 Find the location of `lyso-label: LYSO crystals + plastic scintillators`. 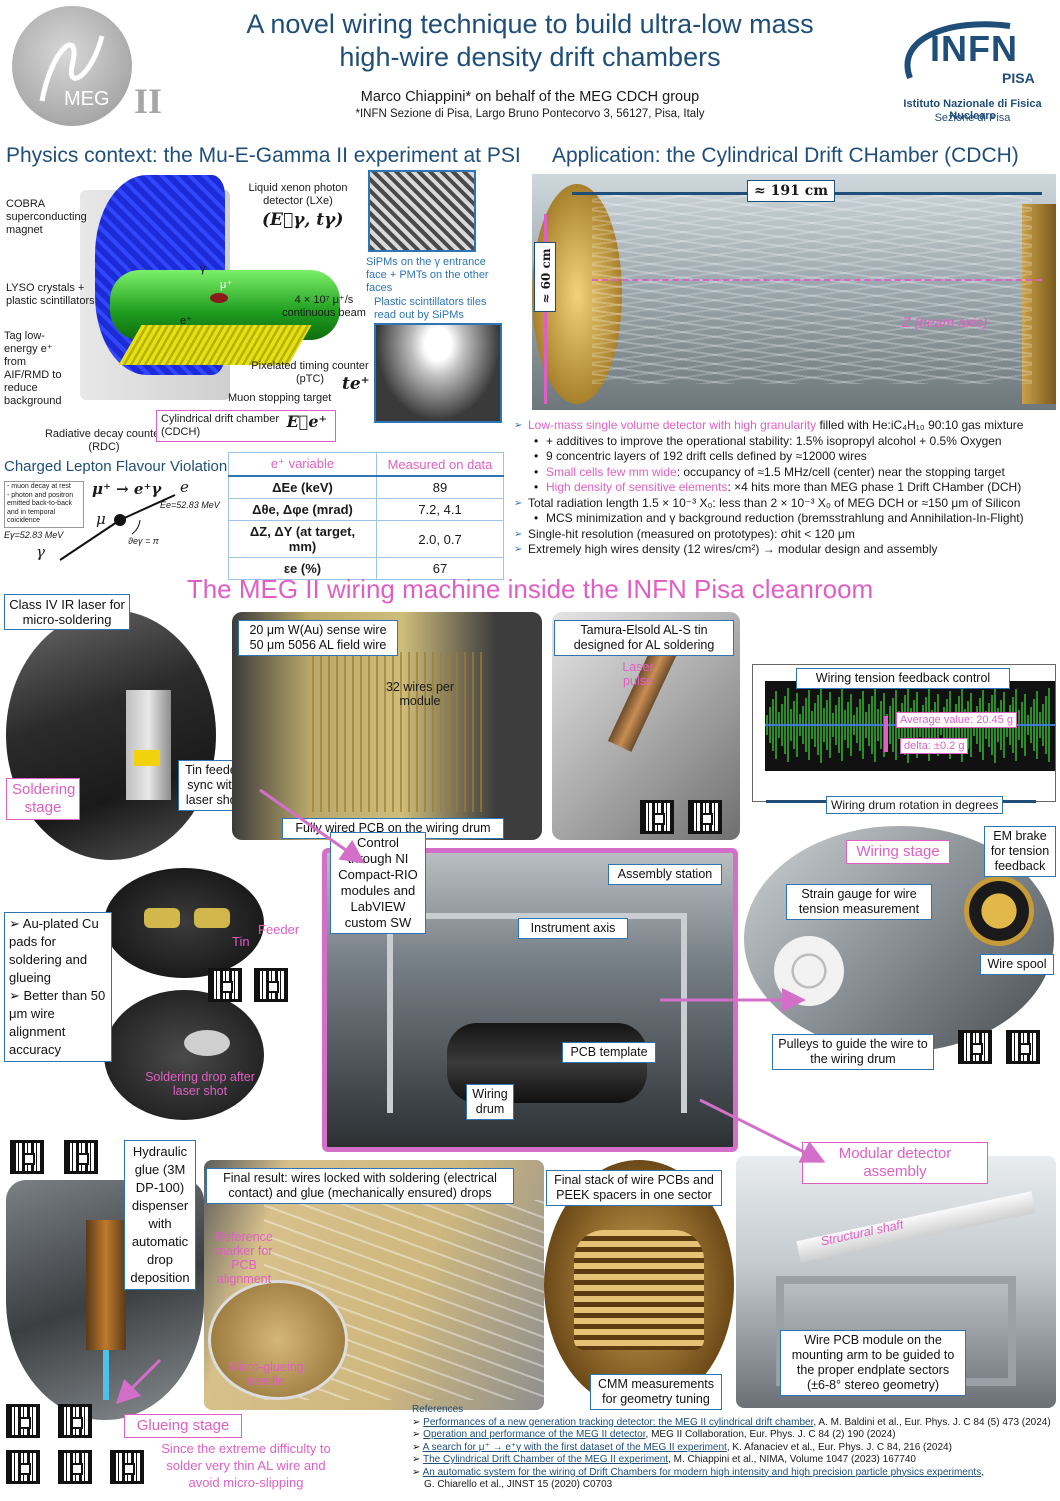

lyso-label: LYSO crystals + plastic scintillators is located at coordinates (50, 294).